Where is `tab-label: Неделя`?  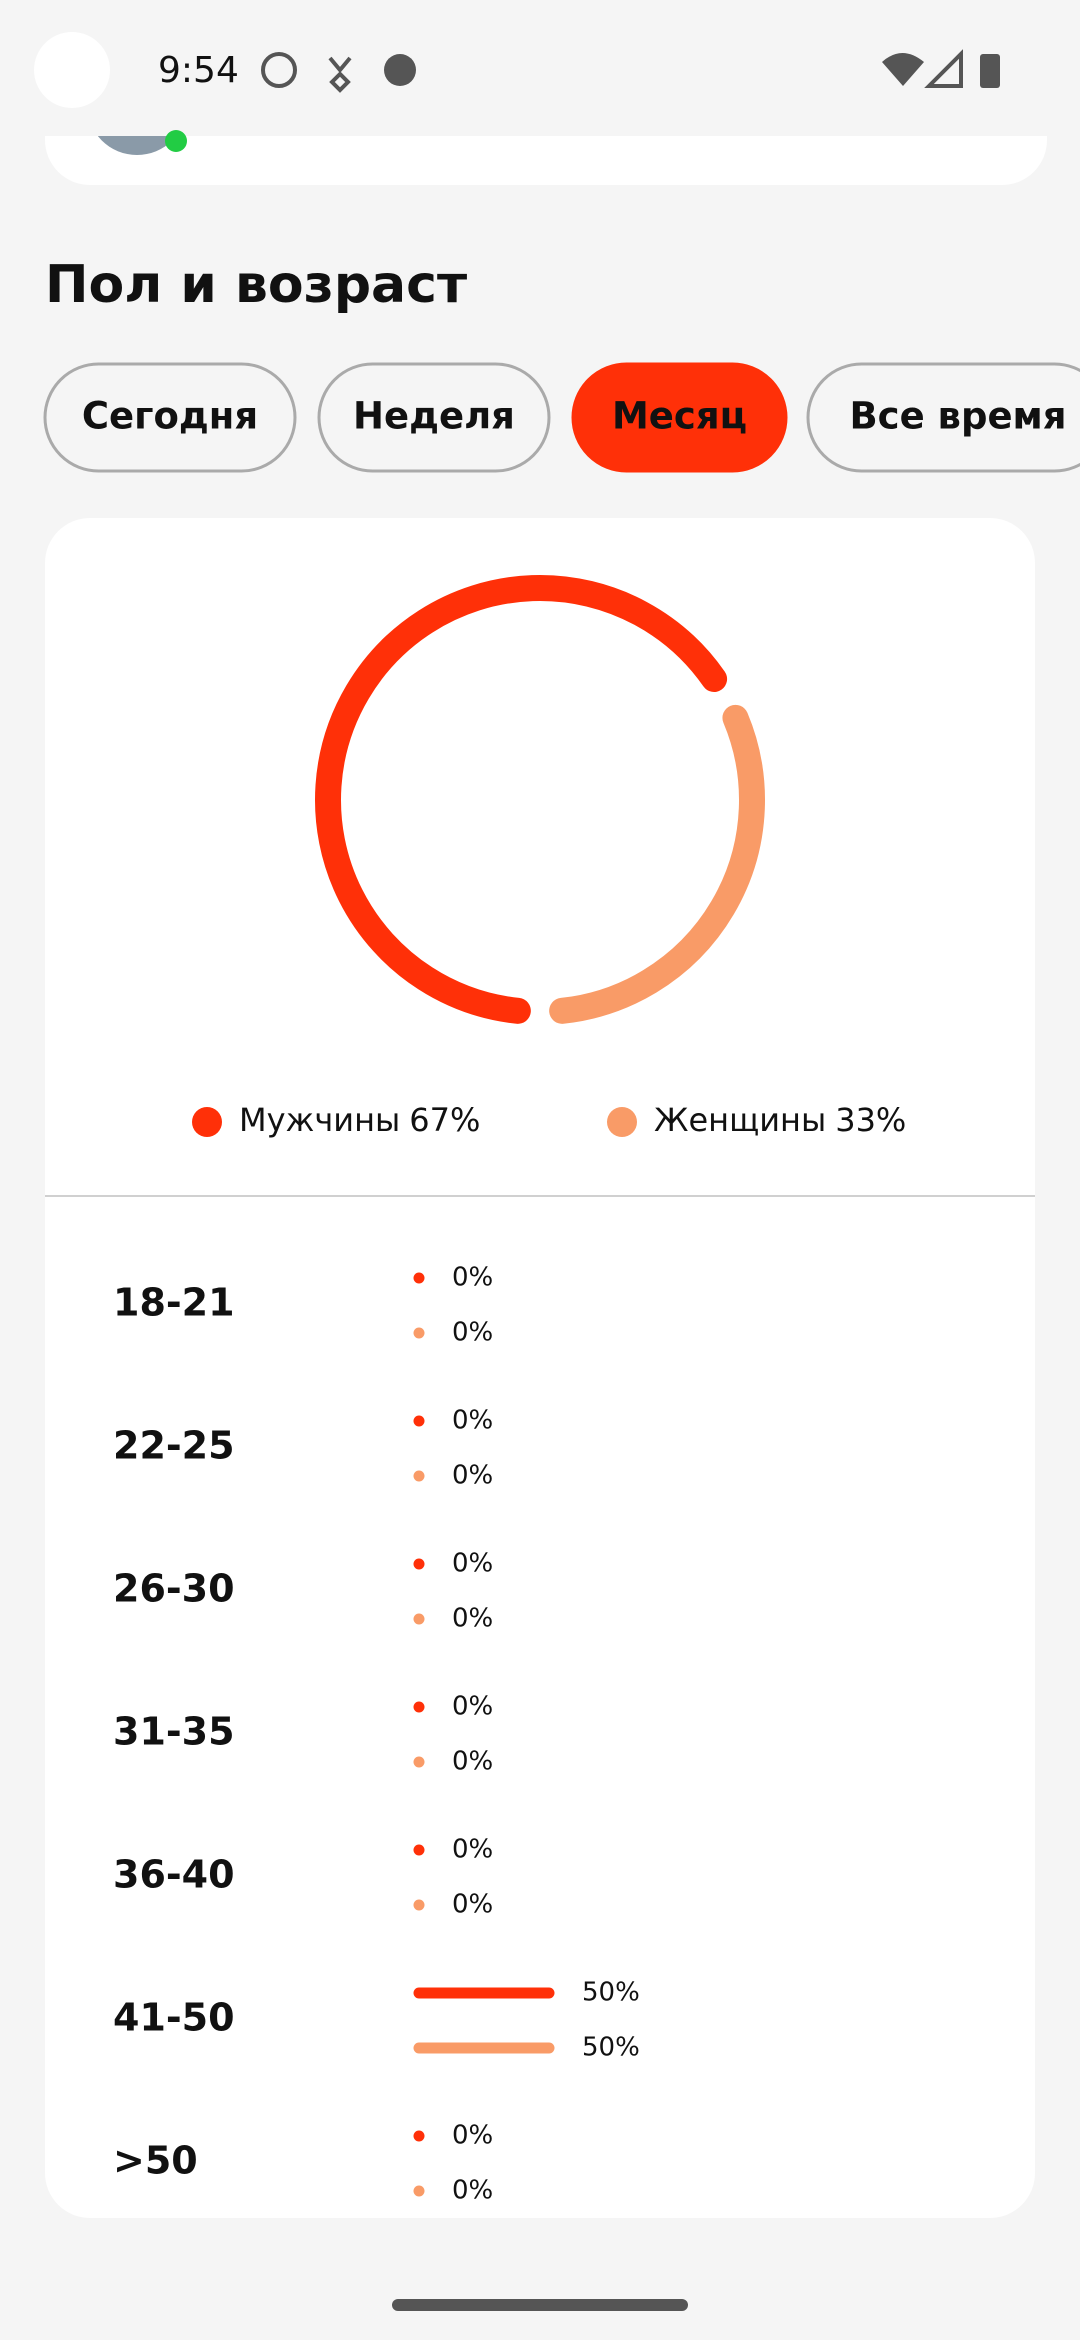 tab-label: Неделя is located at coordinates (434, 416).